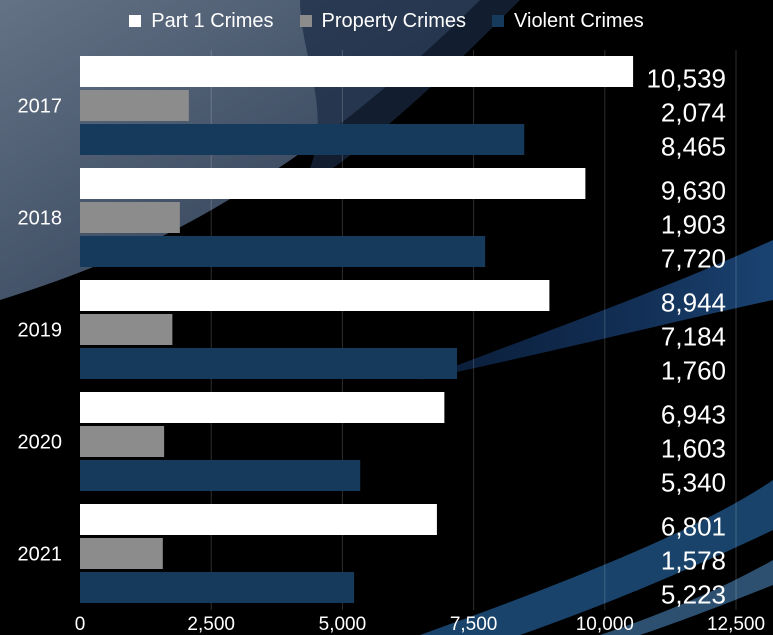 This screenshot has width=773, height=635. What do you see at coordinates (579, 20) in the screenshot?
I see `legend-label-violent: Violent Crimes` at bounding box center [579, 20].